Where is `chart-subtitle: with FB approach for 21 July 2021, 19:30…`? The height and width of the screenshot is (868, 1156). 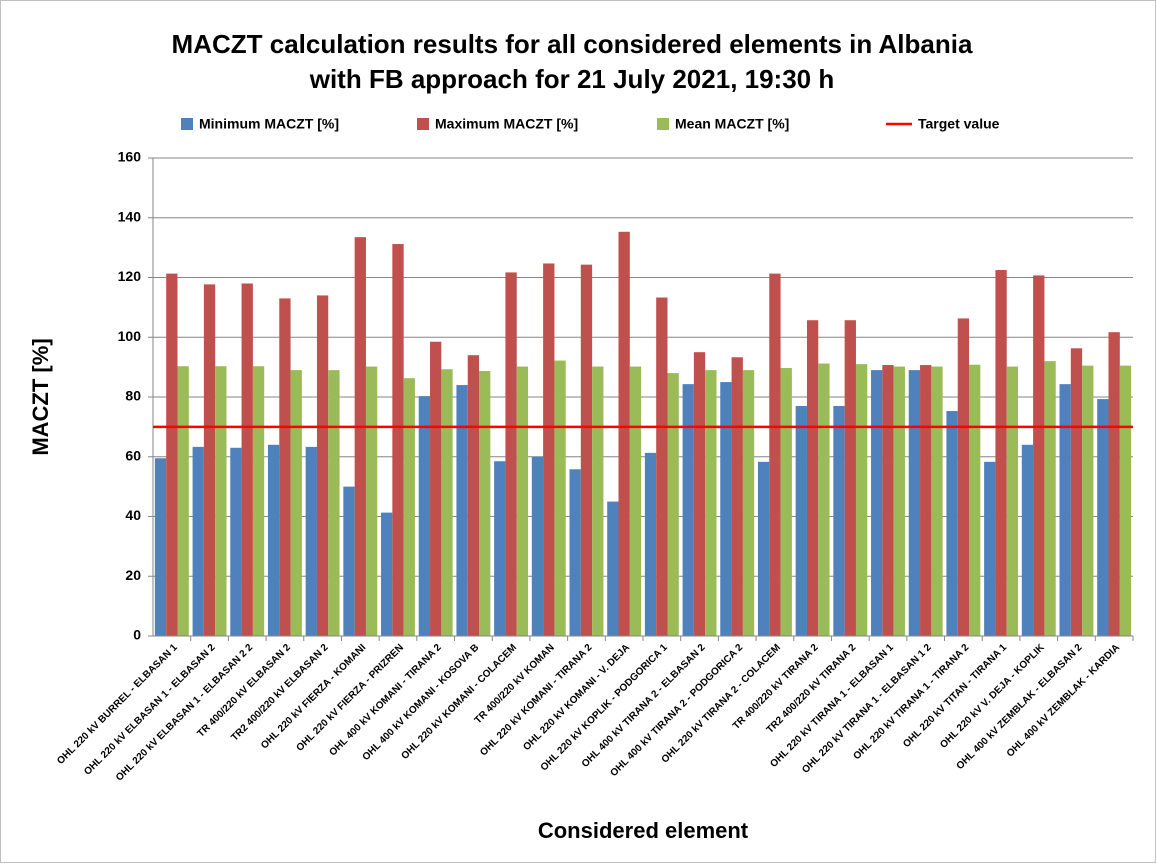
chart-subtitle: with FB approach for 21 July 2021, 19:30… is located at coordinates (572, 79).